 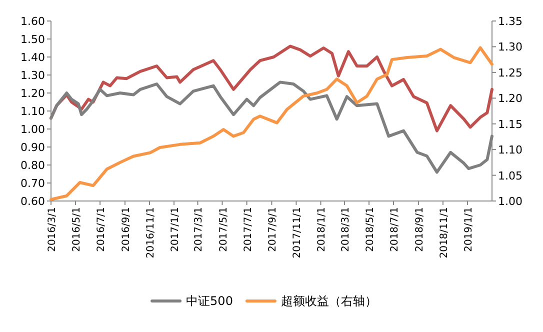 I want to click on y2-tick-label: 1.05, so click(x=510, y=175).